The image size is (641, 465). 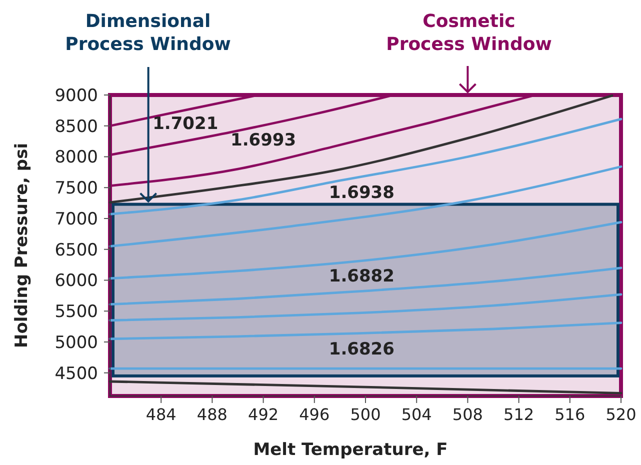 What do you see at coordinates (161, 414) in the screenshot?
I see `x-tick-label: 484` at bounding box center [161, 414].